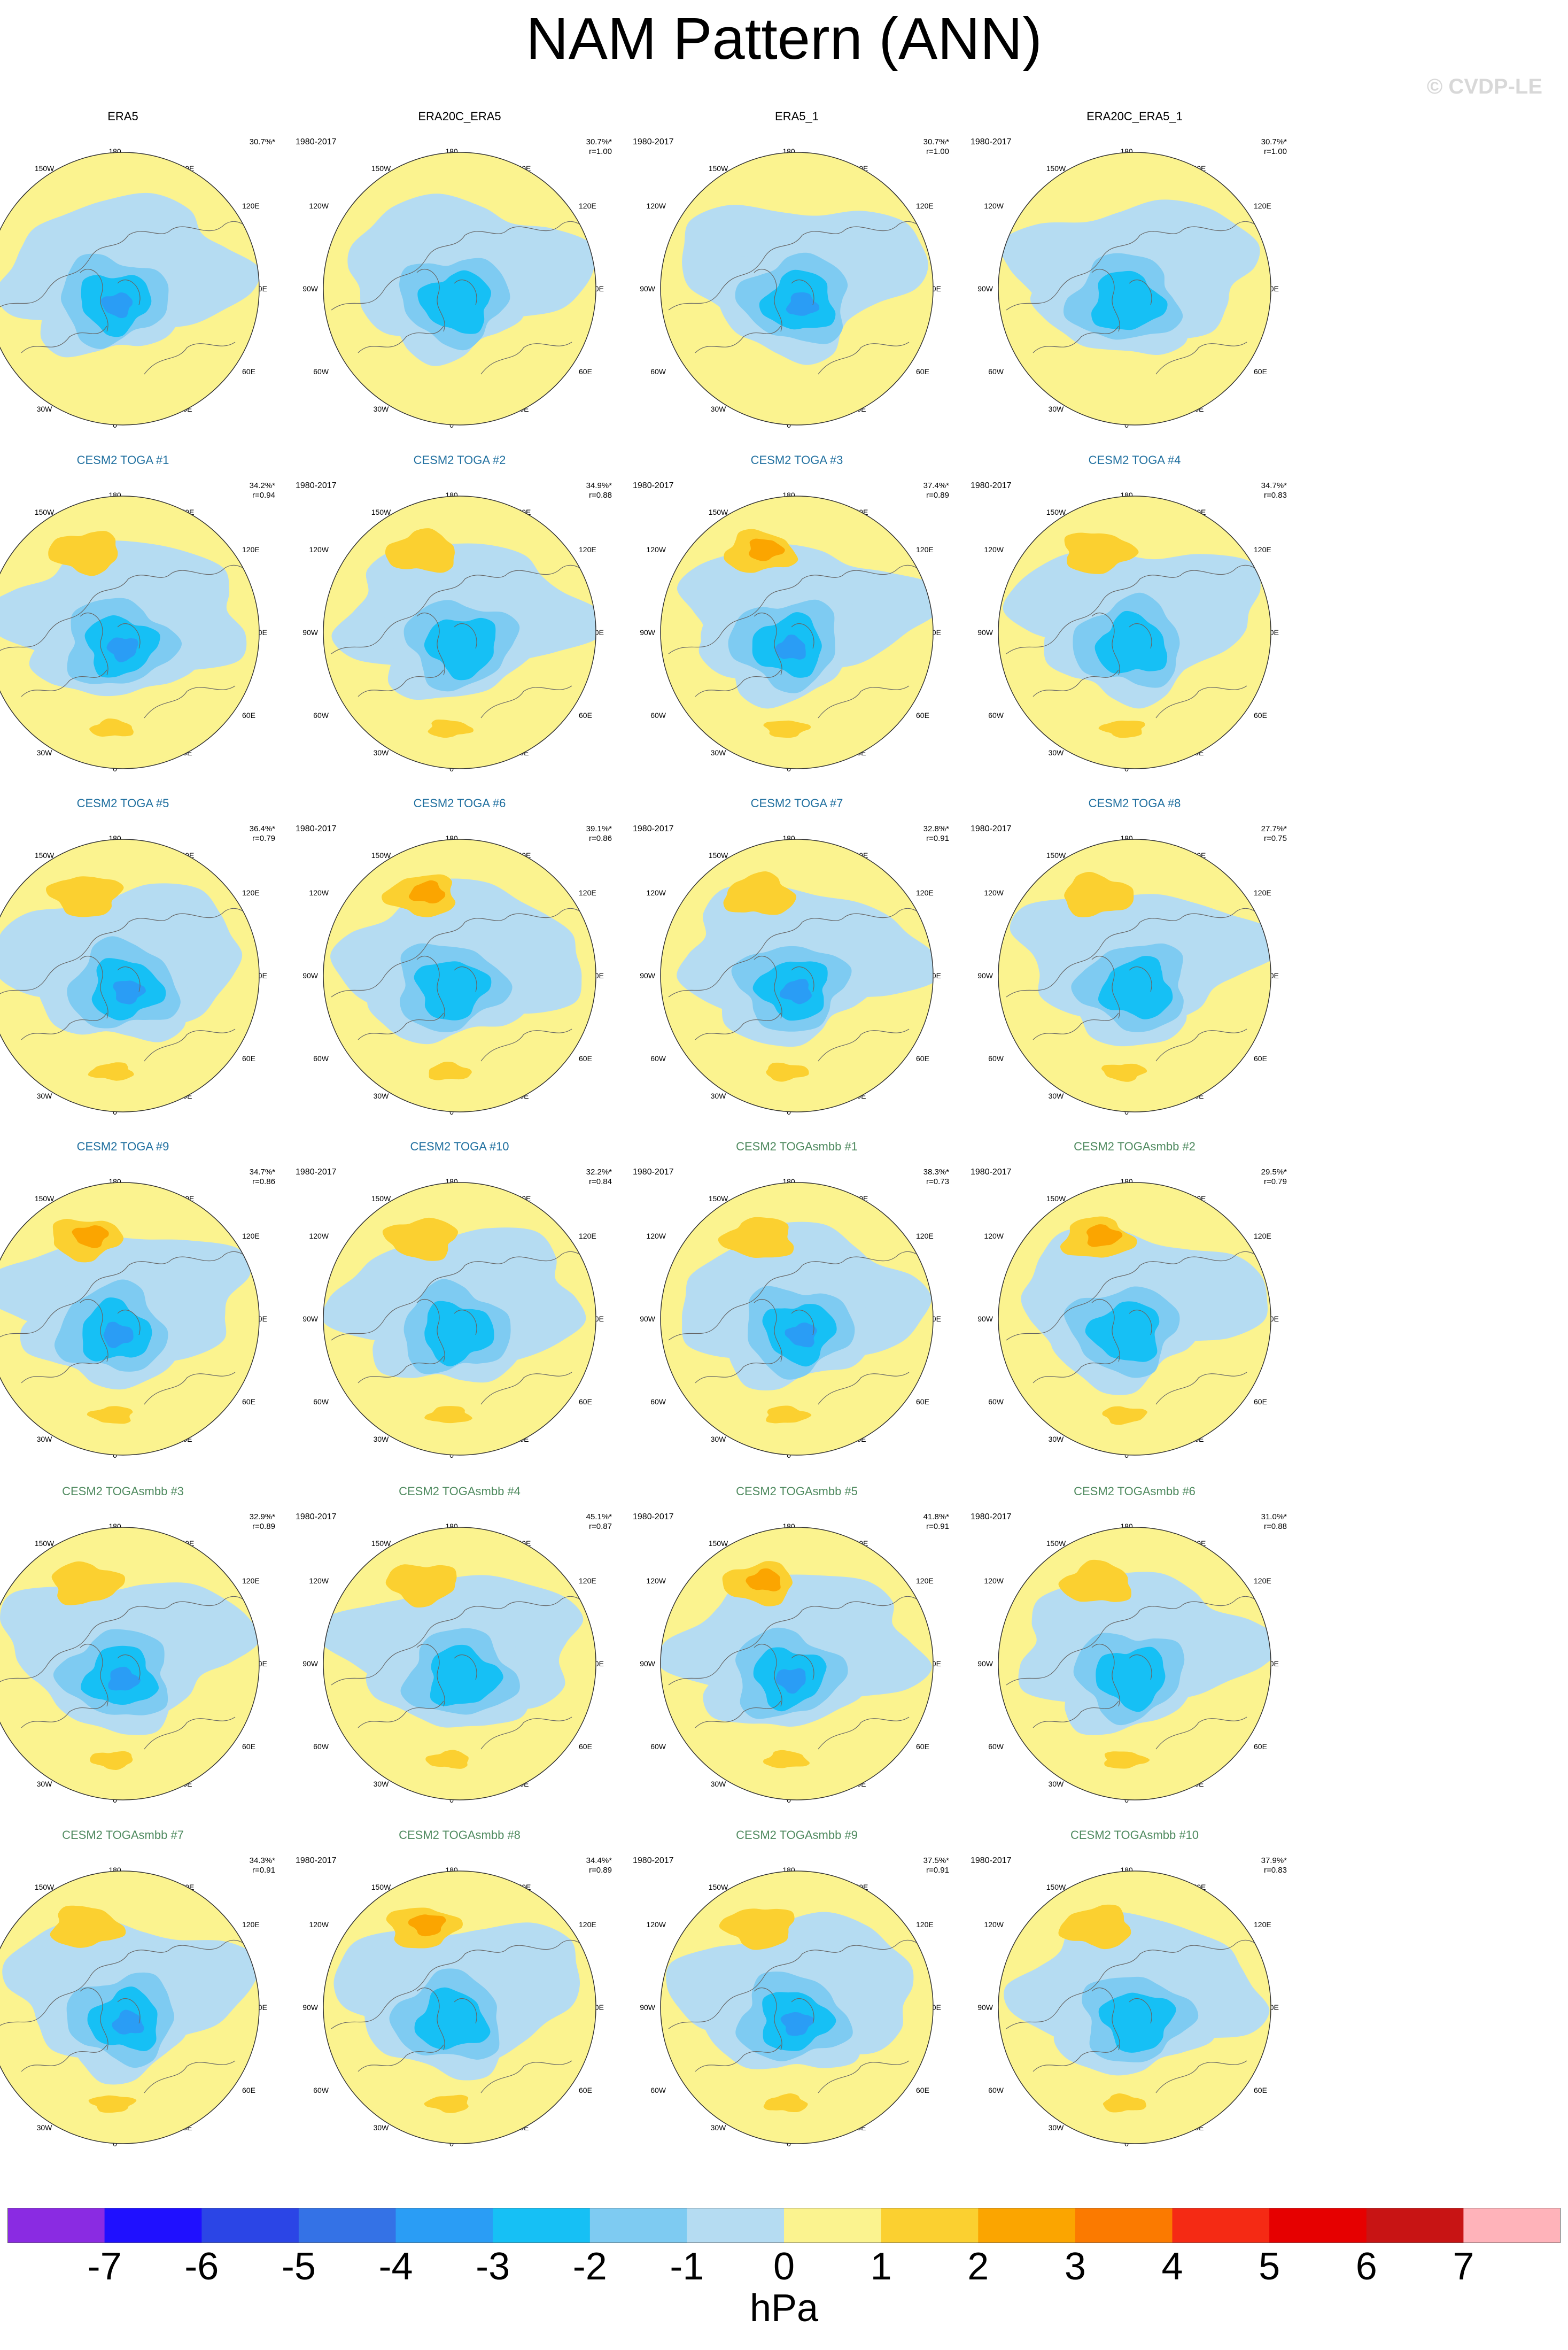 This screenshot has width=1568, height=2350. Describe the element at coordinates (123, 1835) in the screenshot. I see `panel-title: CESM2 TOGAsmbb #7` at that location.